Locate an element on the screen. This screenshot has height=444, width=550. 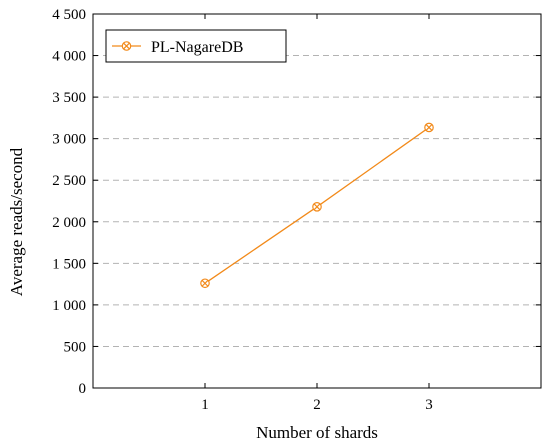
y-tick-label: 1 000 is located at coordinates (69, 306).